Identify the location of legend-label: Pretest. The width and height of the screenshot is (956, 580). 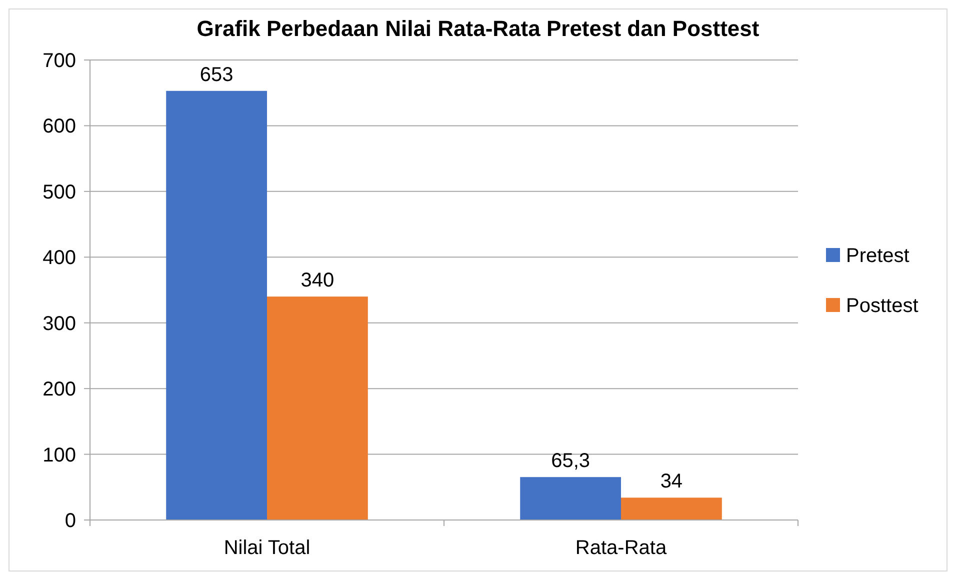
(878, 256).